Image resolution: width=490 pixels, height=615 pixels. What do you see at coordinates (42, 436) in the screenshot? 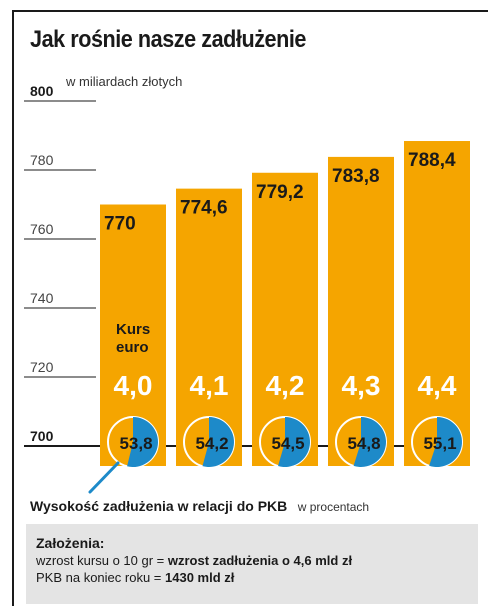
I see `y-tick-label: 700` at bounding box center [42, 436].